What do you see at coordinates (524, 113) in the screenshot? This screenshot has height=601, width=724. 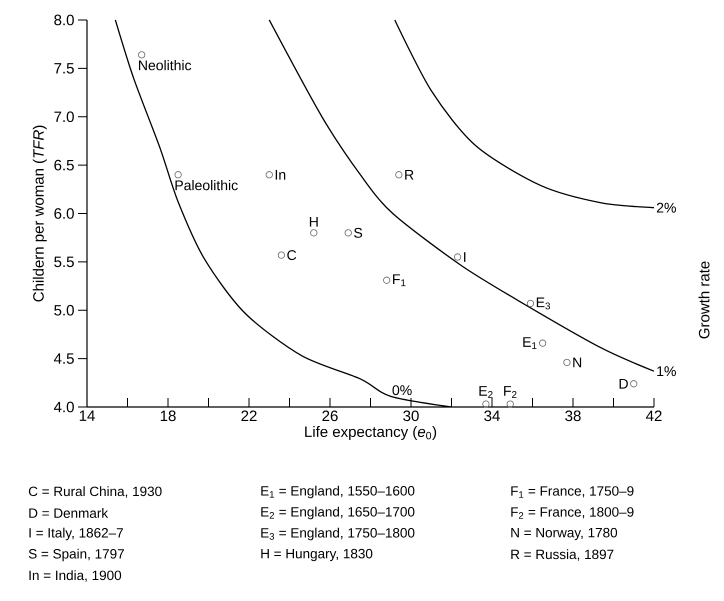 I see `line-series` at bounding box center [524, 113].